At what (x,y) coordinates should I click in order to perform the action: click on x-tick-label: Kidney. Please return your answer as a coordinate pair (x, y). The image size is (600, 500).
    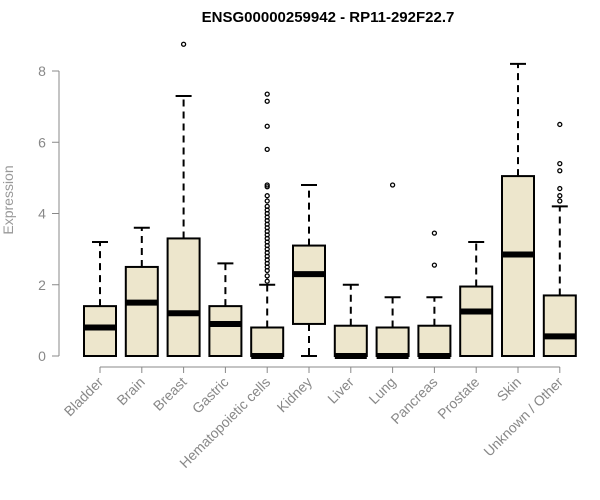
    Looking at the image, I should click on (295, 395).